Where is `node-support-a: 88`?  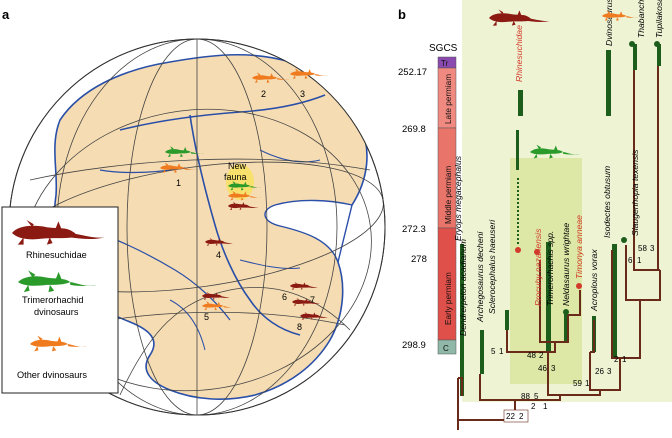
node-support-a: 88 is located at coordinates (525, 396).